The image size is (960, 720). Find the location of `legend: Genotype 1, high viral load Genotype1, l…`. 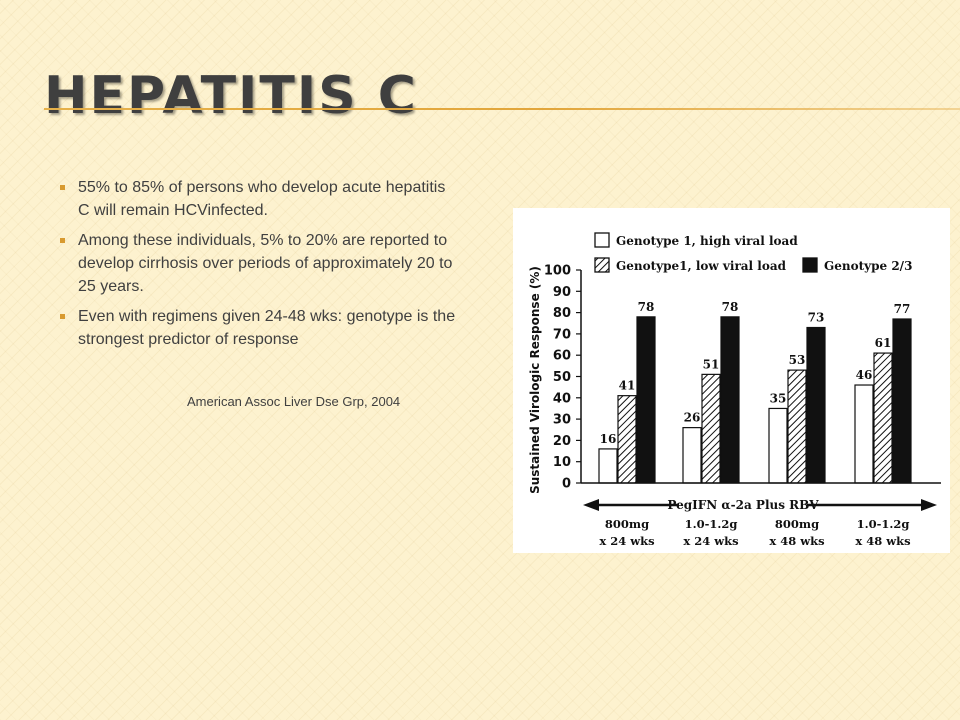

legend: Genotype 1, high viral load Genotype1, l… is located at coordinates (753, 252).